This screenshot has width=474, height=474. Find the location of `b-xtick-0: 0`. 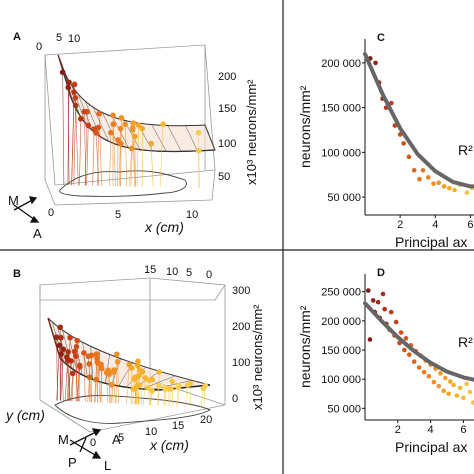

b-xtick-0: 0 is located at coordinates (93, 443).